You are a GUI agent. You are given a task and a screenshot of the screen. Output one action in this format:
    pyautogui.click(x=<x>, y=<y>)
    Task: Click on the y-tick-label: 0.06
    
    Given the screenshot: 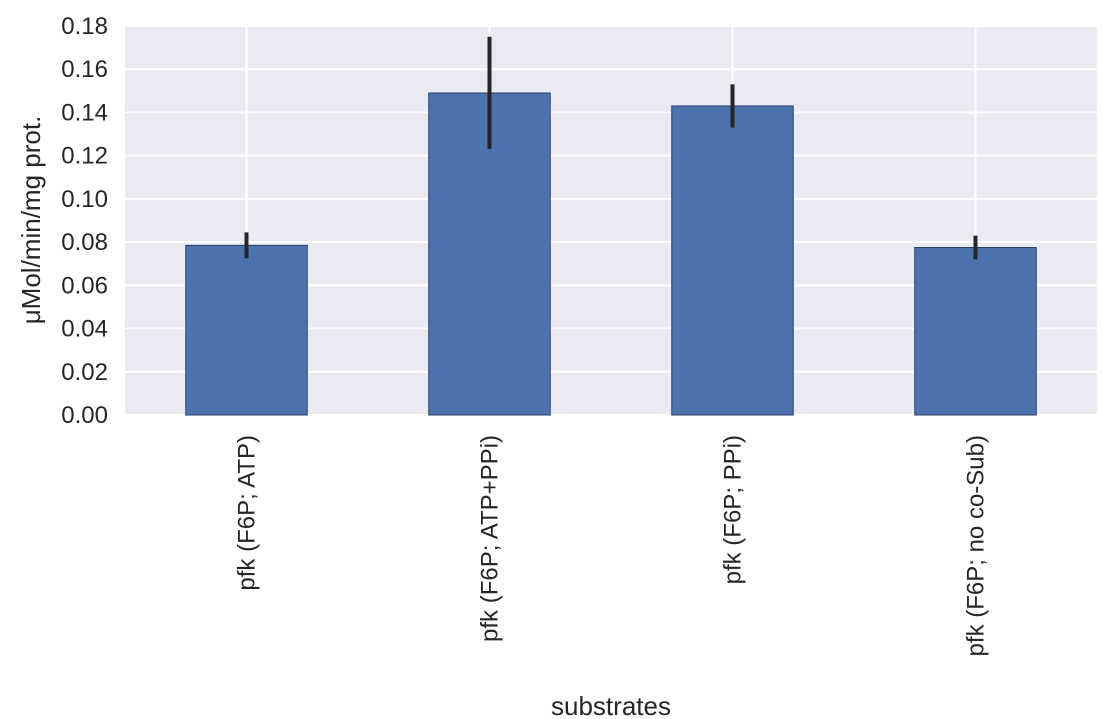 What is the action you would take?
    pyautogui.click(x=84, y=285)
    